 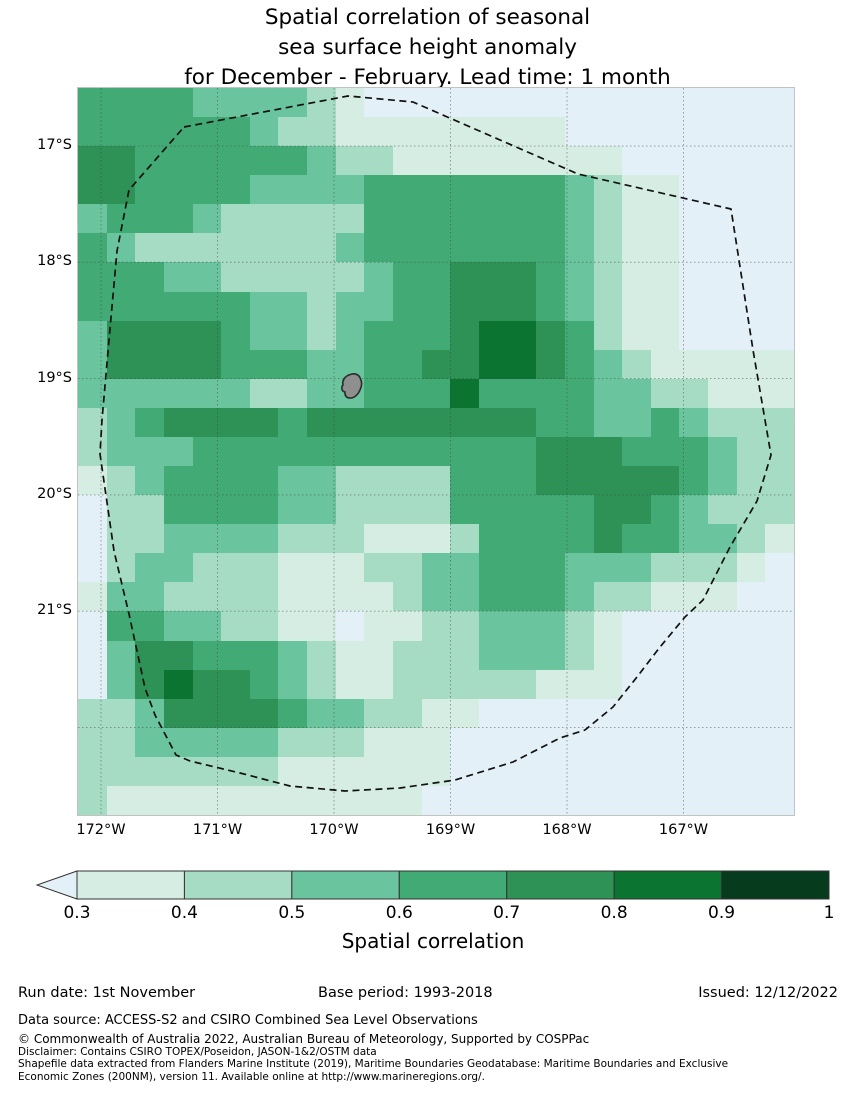 I want to click on colorbar-label: Spatial correlation, so click(x=433, y=941).